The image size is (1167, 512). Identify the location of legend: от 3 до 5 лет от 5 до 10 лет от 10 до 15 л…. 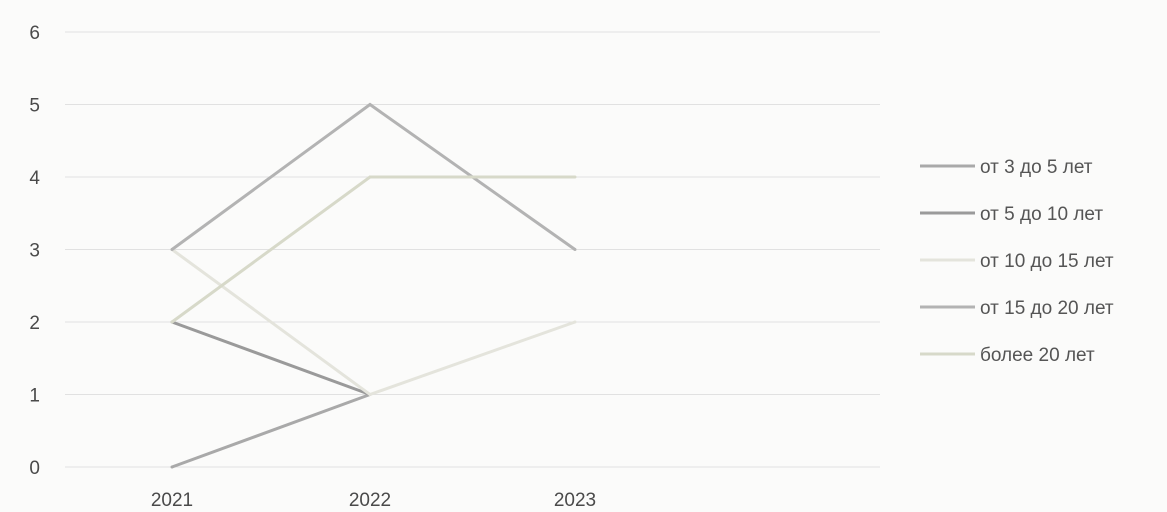
(1017, 261).